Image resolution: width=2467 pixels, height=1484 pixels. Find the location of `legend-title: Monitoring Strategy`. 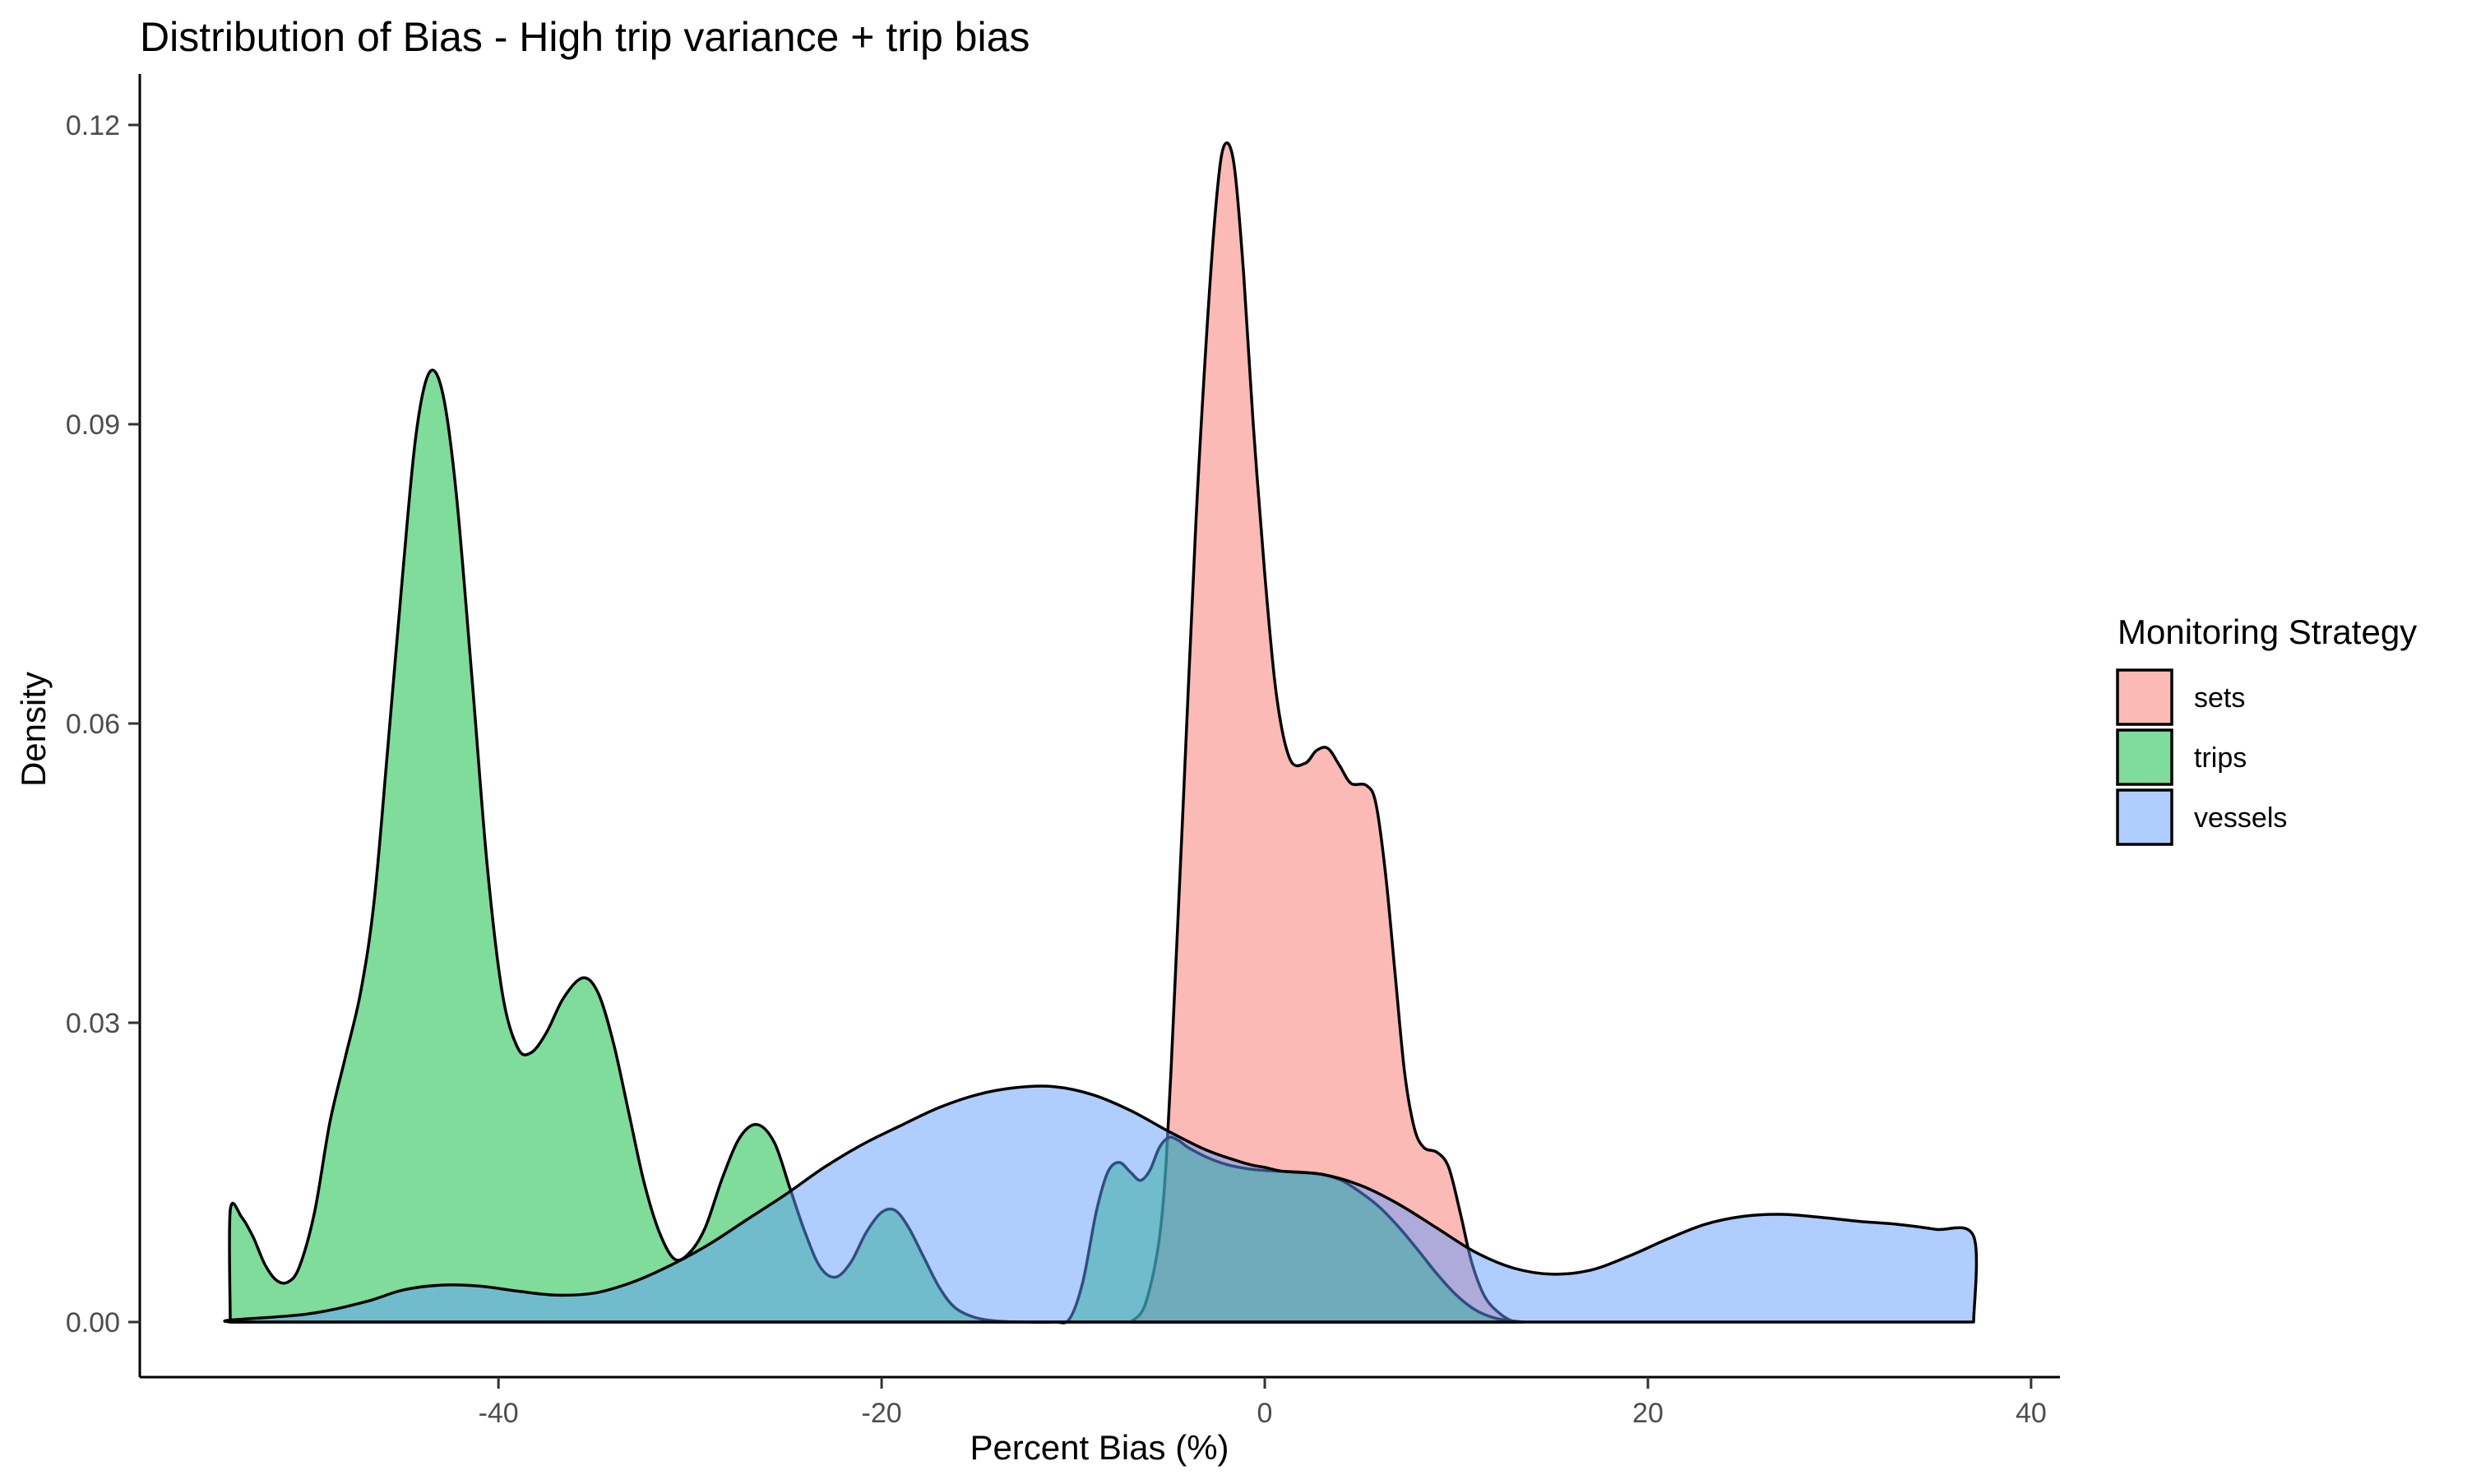

legend-title: Monitoring Strategy is located at coordinates (2267, 632).